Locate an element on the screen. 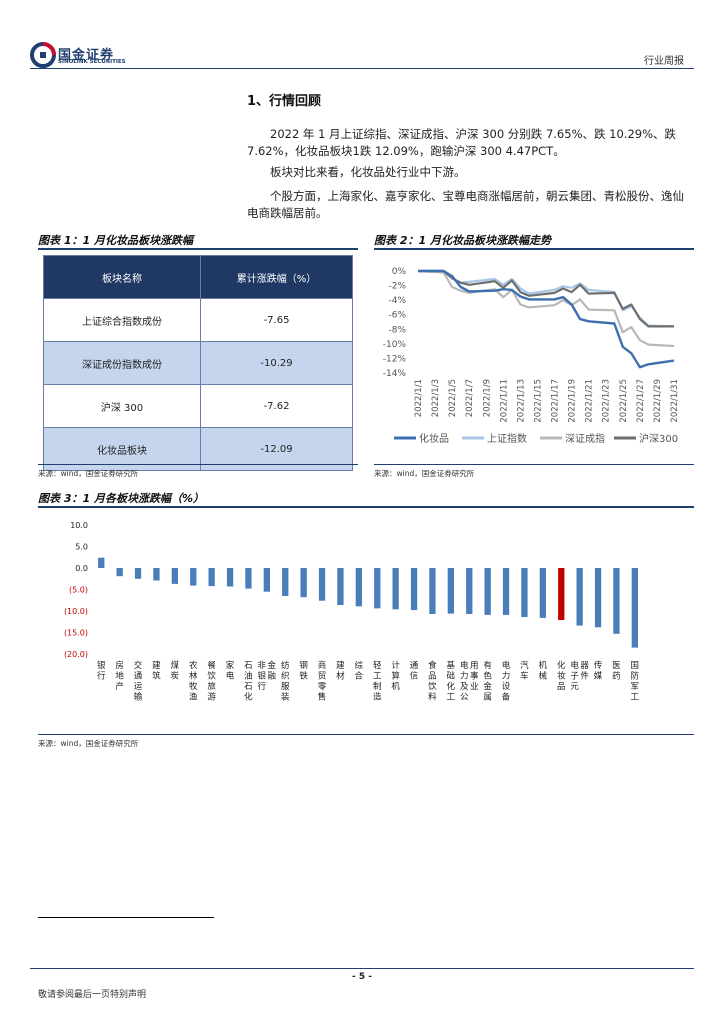  fig3-title-rule is located at coordinates (366, 507).